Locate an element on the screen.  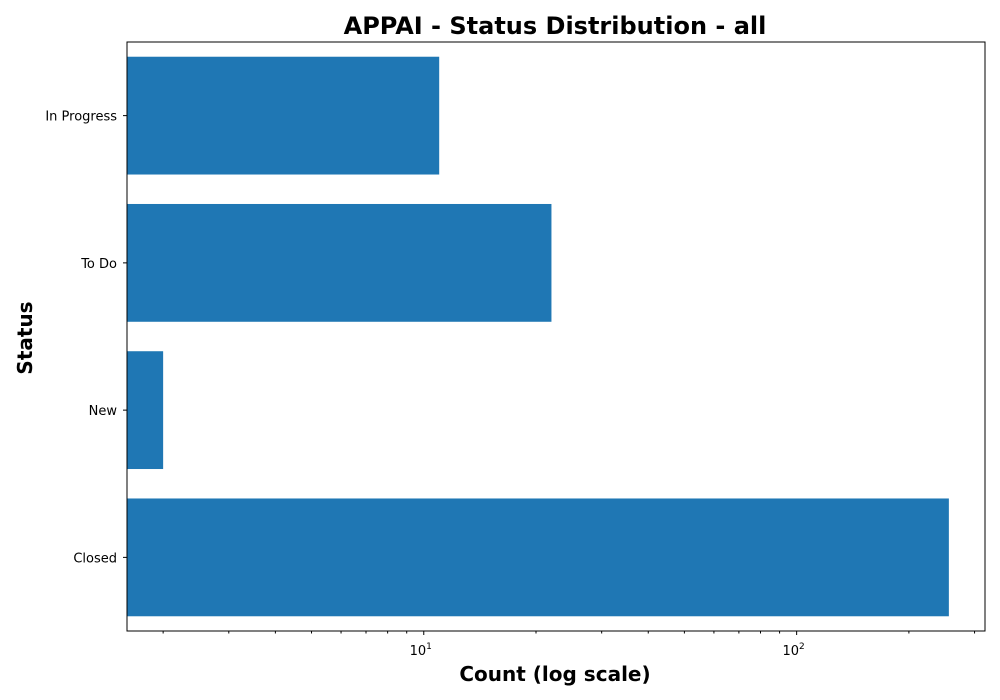
chart-title: APPAI - Status Distribution - all is located at coordinates (555, 26).